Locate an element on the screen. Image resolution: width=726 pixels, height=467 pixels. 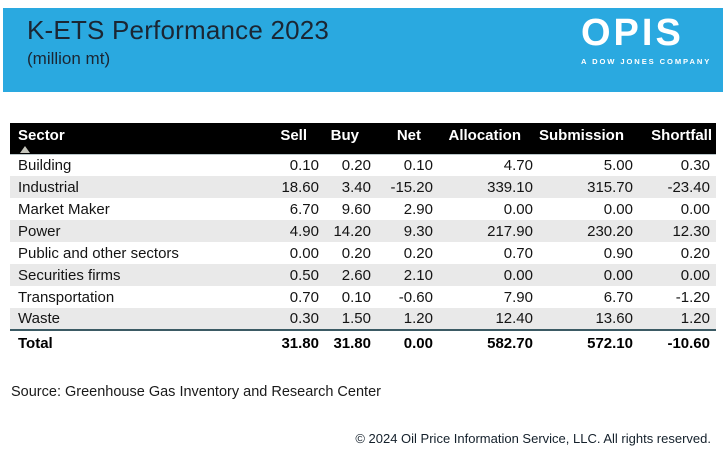
cell-sell: 4.90 is located at coordinates (292, 231).